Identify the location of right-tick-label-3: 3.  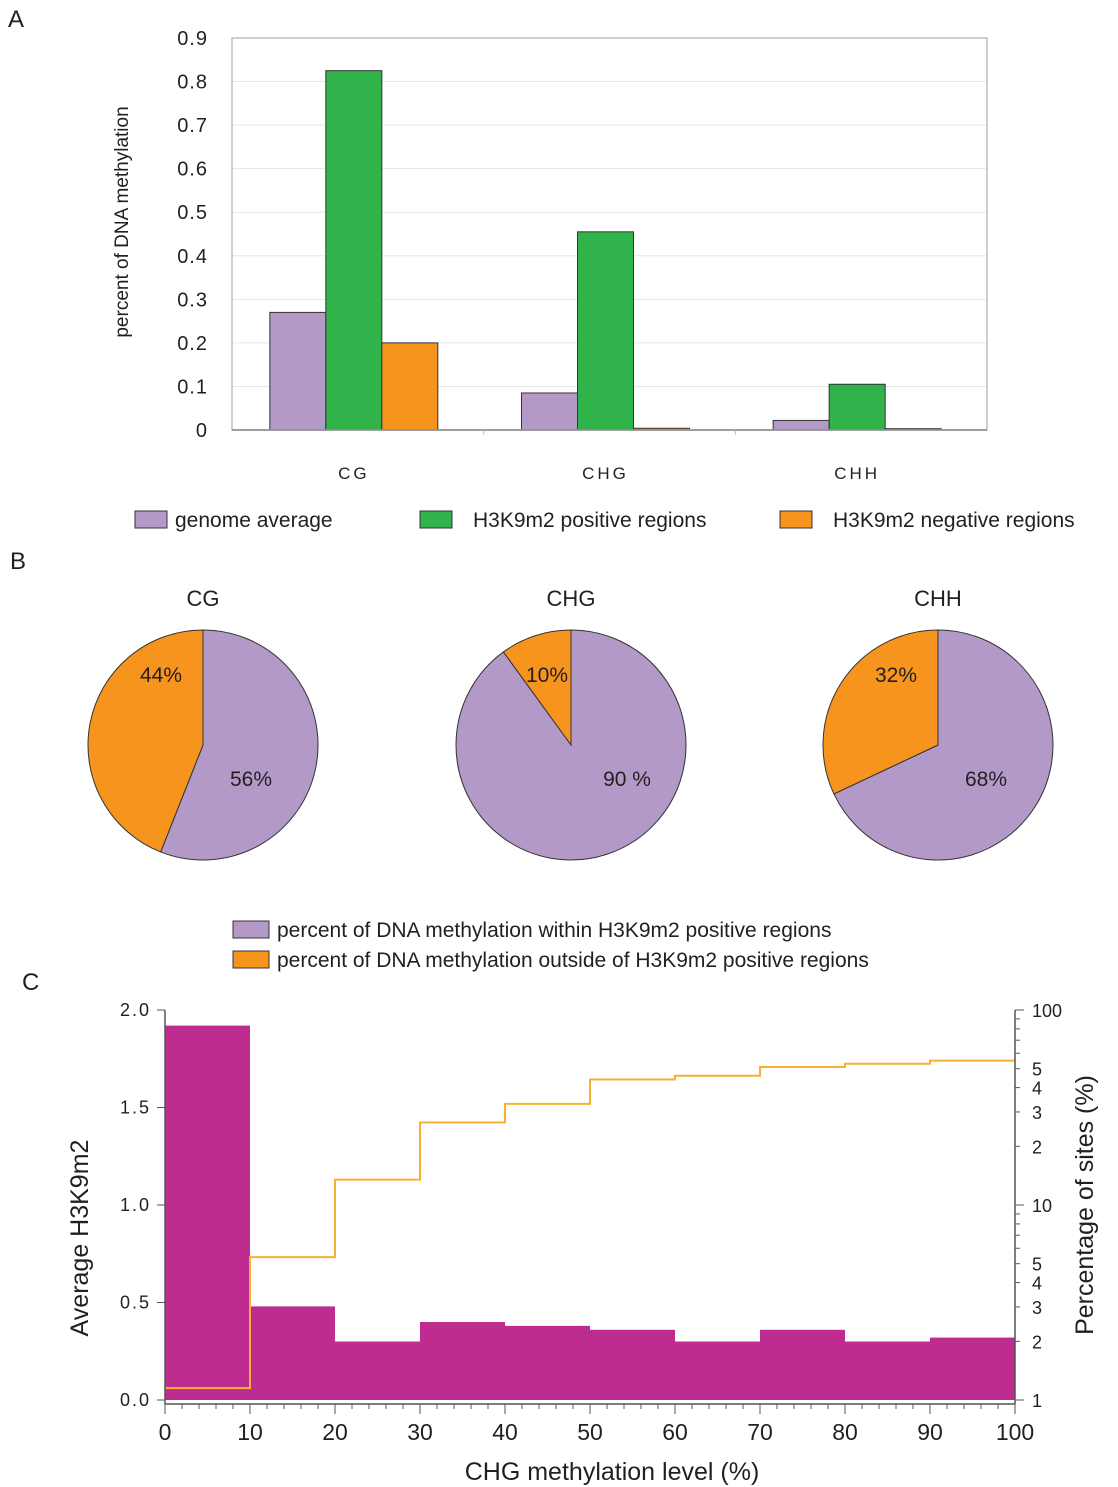
(1037, 1308).